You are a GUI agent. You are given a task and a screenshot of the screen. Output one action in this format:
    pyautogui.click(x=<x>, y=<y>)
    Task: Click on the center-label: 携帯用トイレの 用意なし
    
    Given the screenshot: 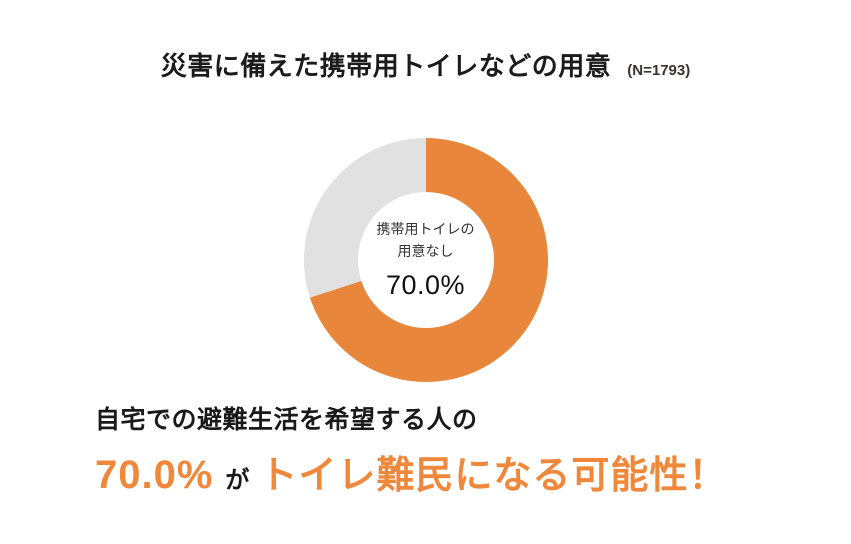 What is the action you would take?
    pyautogui.click(x=426, y=240)
    